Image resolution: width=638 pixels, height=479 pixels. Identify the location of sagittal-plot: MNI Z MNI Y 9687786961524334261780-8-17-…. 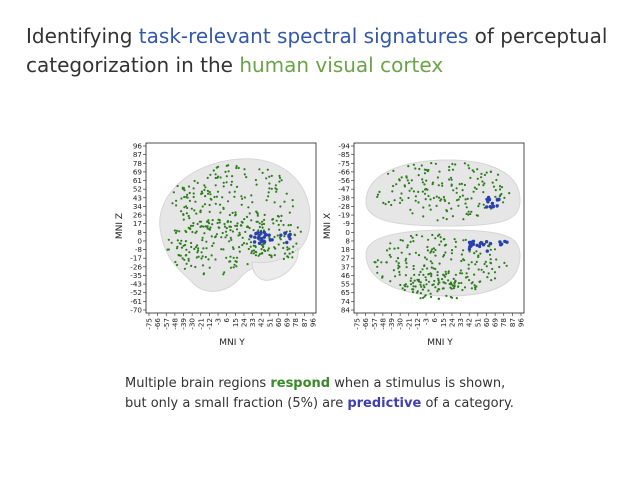
(216, 245).